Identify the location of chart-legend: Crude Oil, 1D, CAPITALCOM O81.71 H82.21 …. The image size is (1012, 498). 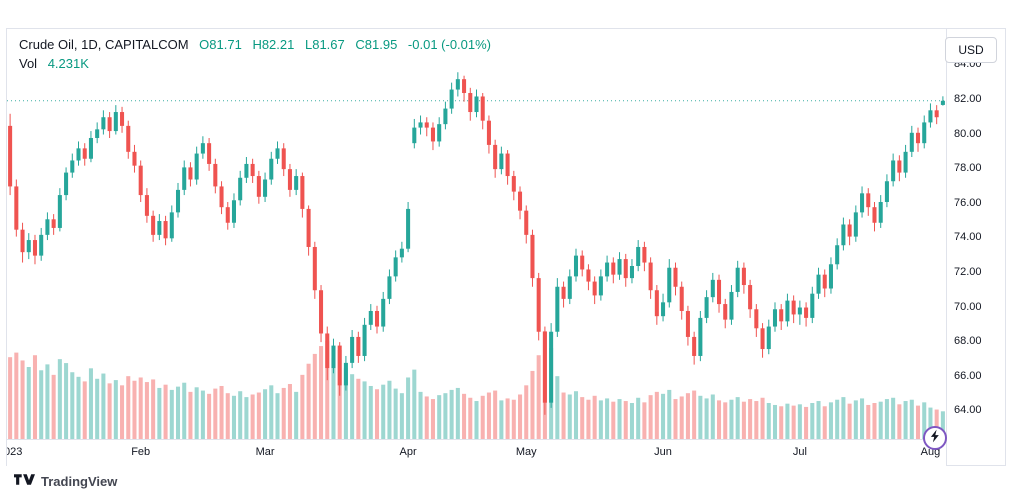
(255, 54).